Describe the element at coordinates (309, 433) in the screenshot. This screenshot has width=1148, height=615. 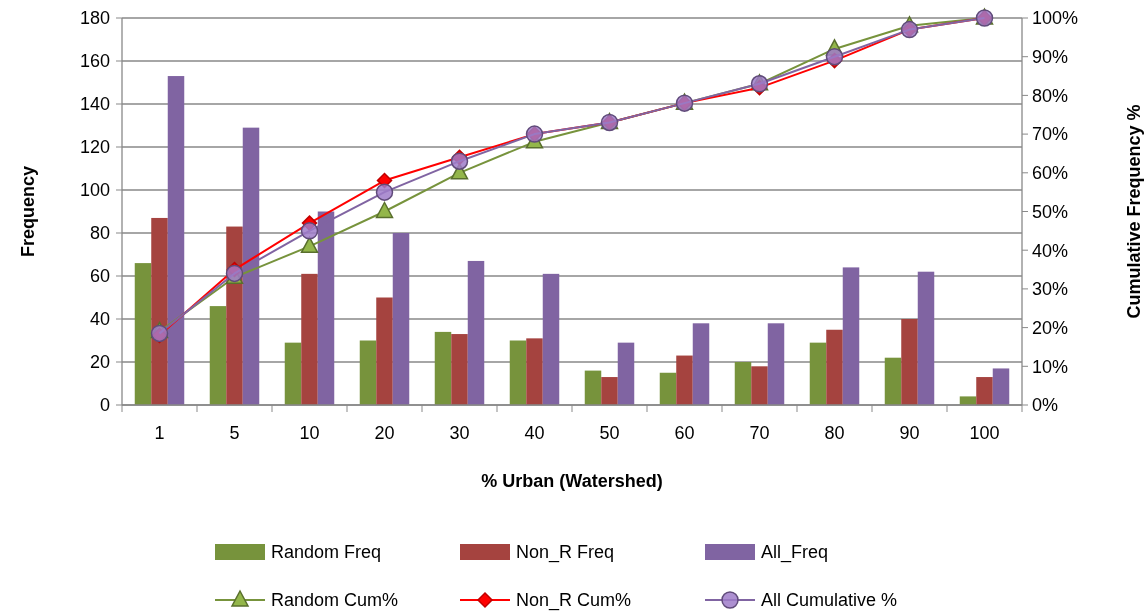
I see `x-tick-label: 10` at that location.